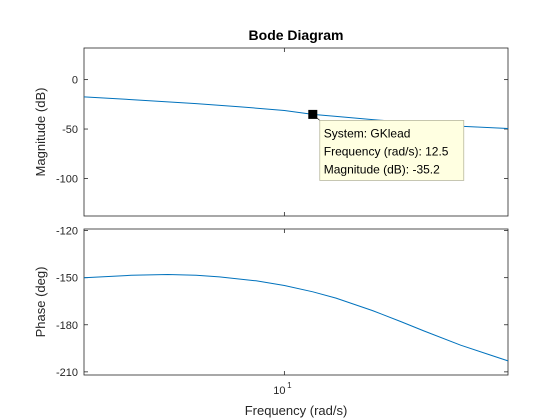 This screenshot has width=560, height=420. I want to click on datatip-magnitude-text: Magnitude (dB): -35.2, so click(382, 169).